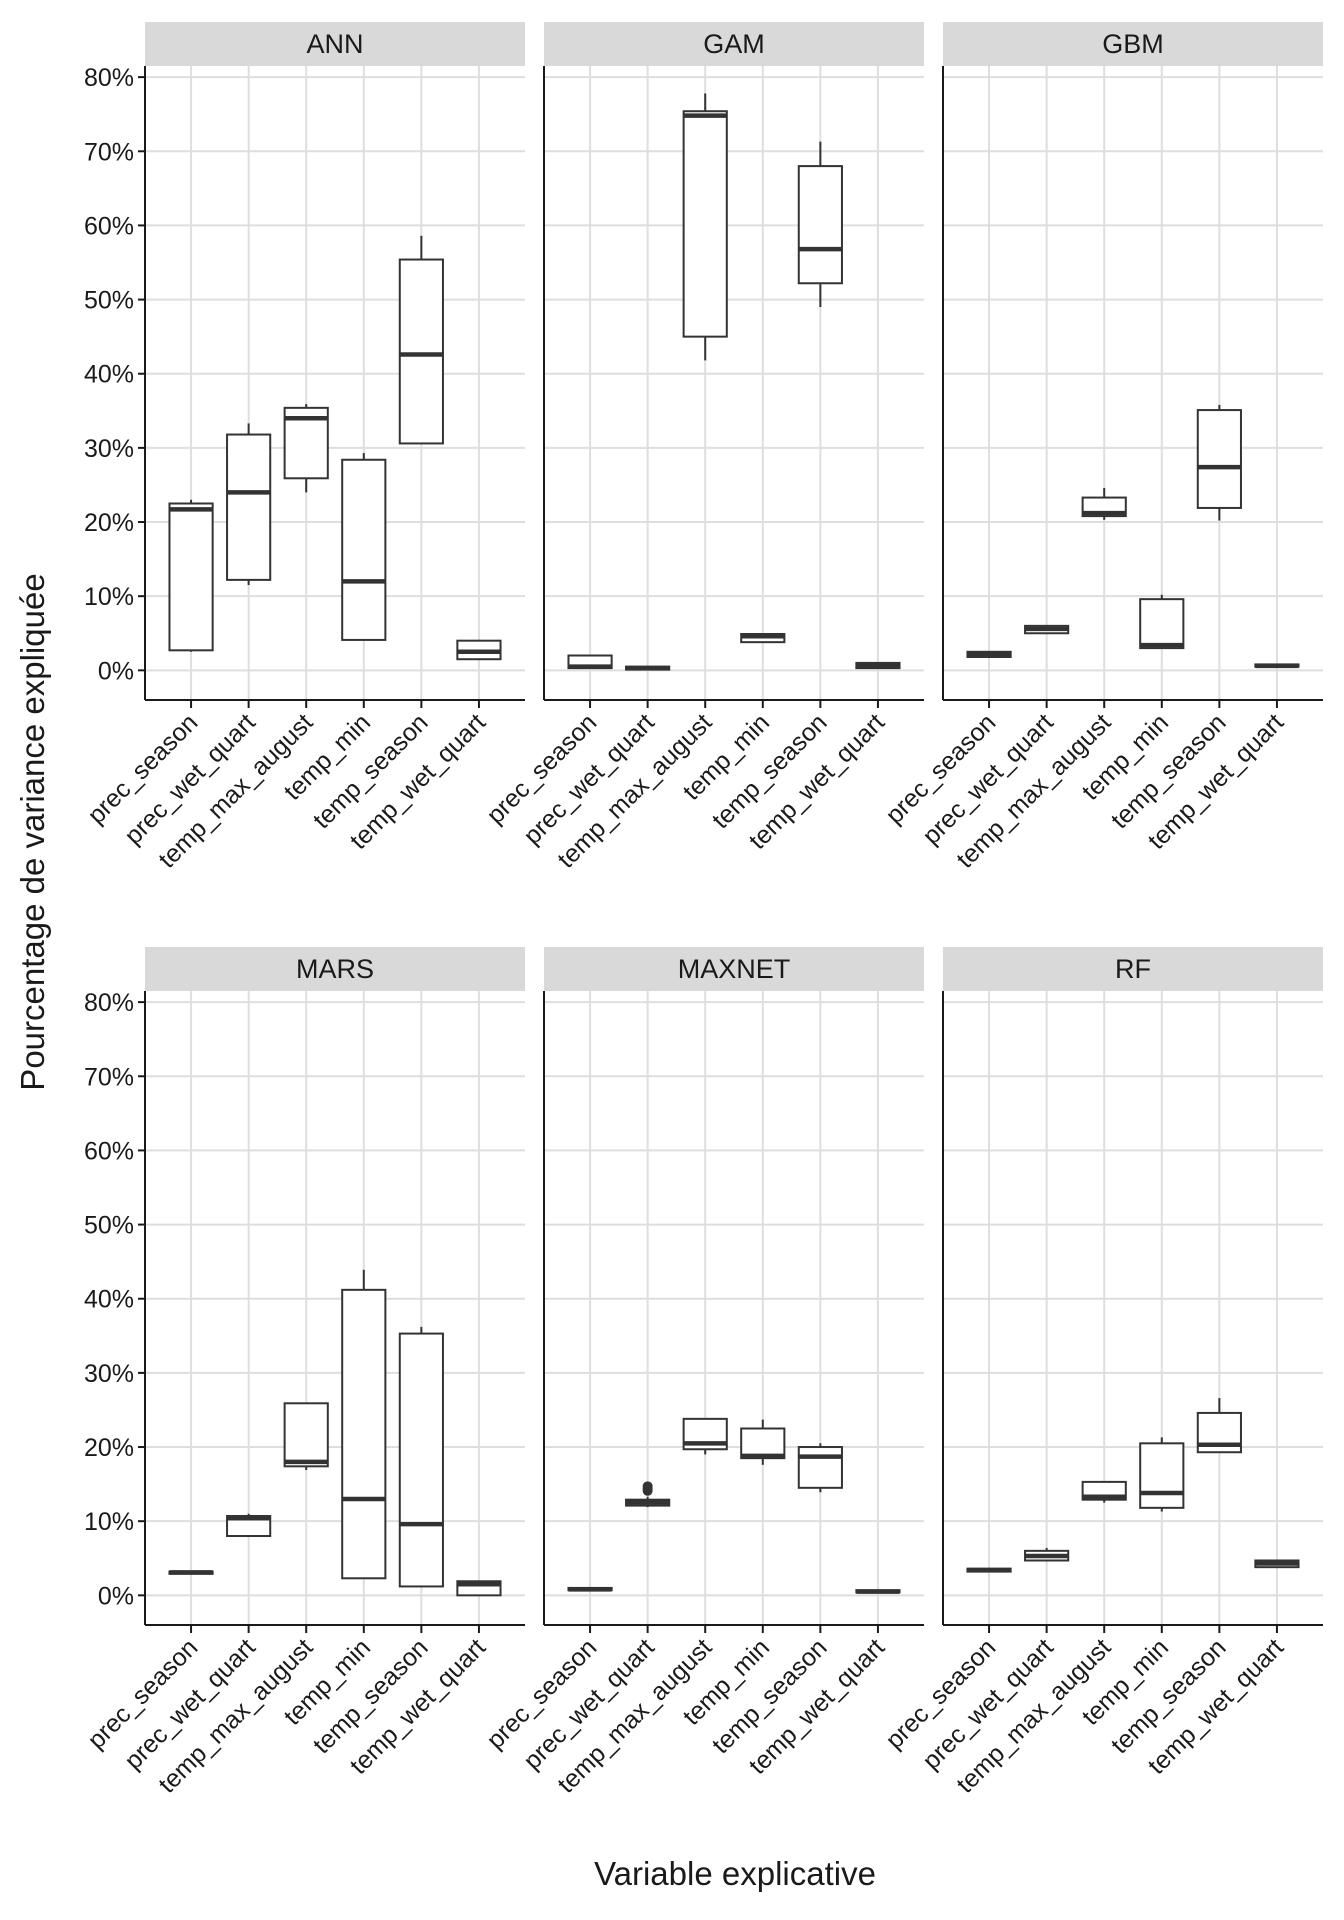  Describe the element at coordinates (647, 1486) in the screenshot. I see `outlier-point` at that location.